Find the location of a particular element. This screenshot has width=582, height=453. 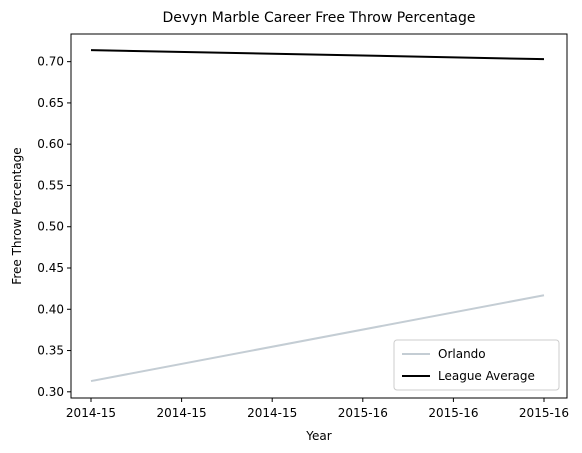

y-tick-label: 0.70 is located at coordinates (50, 62).